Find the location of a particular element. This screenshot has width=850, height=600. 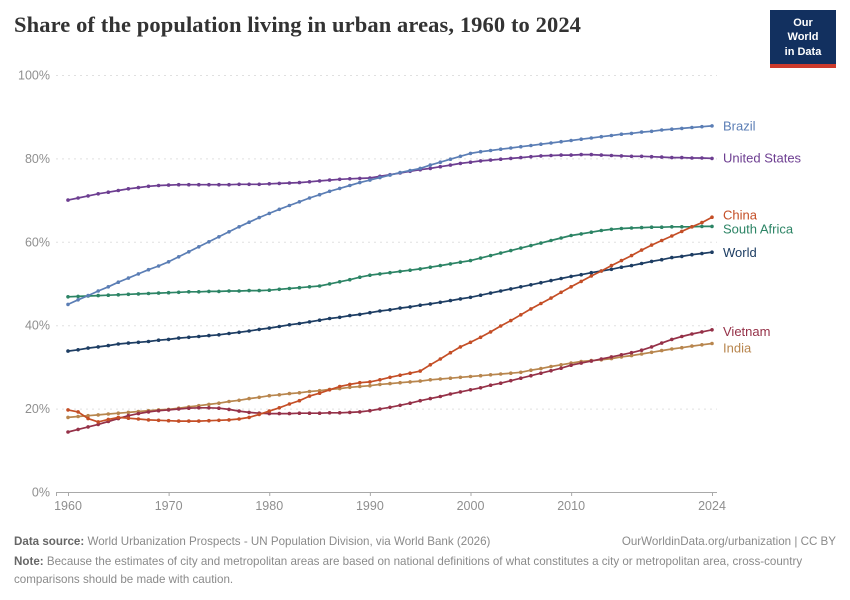

world-point-2009 is located at coordinates (561, 278).